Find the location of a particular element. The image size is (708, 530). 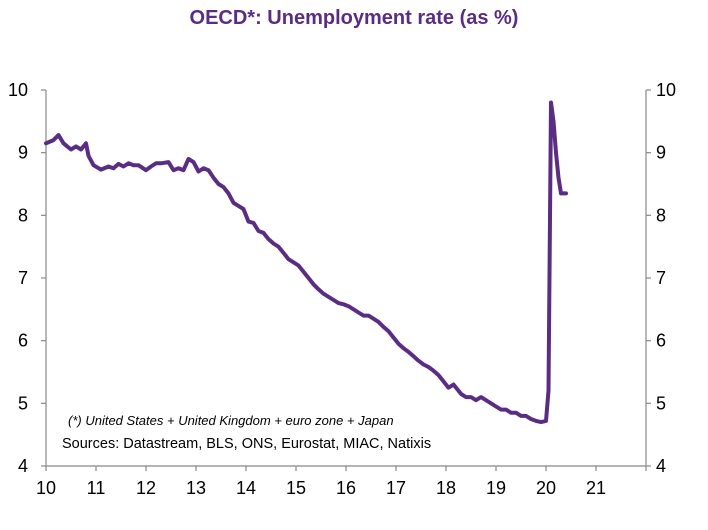

y-tick-right-label: 8 is located at coordinates (661, 215).